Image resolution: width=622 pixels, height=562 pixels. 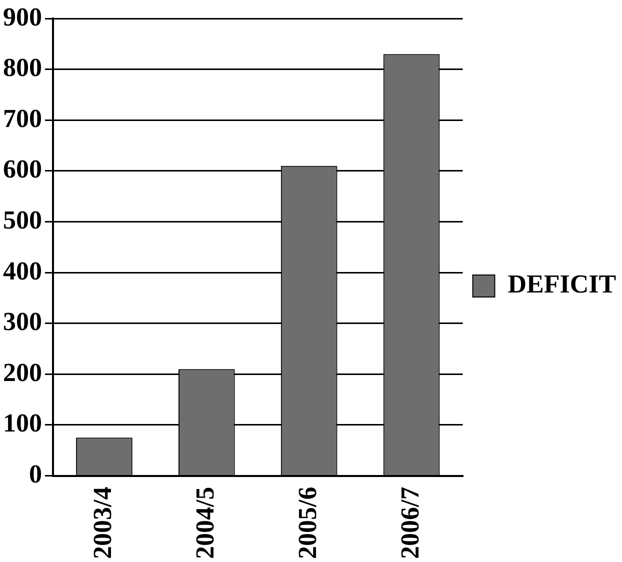 What do you see at coordinates (562, 284) in the screenshot?
I see `legend-label: DEFICIT` at bounding box center [562, 284].